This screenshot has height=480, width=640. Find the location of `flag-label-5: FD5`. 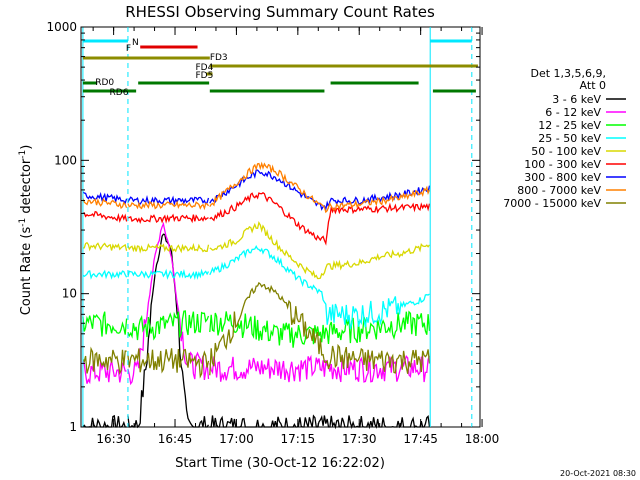

flag-label-5: FD5 is located at coordinates (204, 76).